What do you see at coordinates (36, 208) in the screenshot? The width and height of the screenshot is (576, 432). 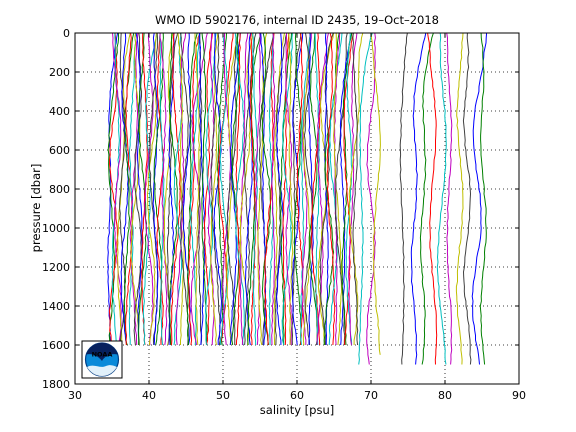 I see `y-axis-label: pressure [dbar]` at bounding box center [36, 208].